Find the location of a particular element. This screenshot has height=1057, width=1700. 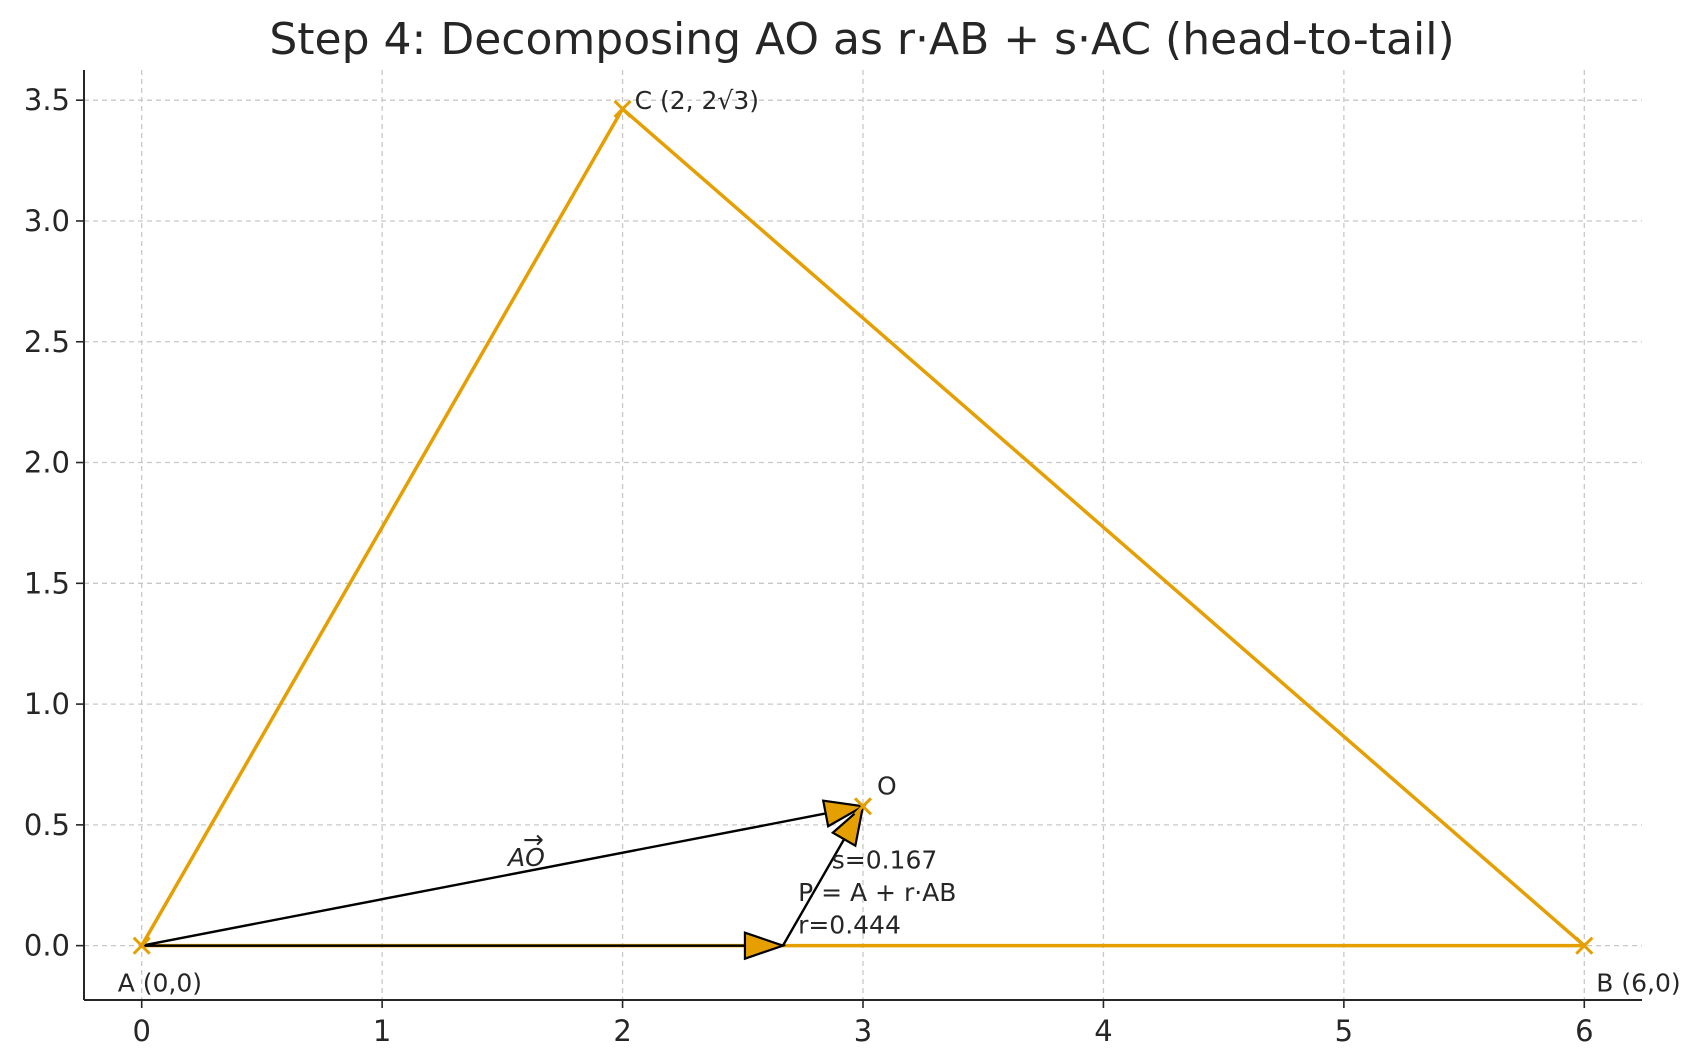

vectors is located at coordinates (504, 880).